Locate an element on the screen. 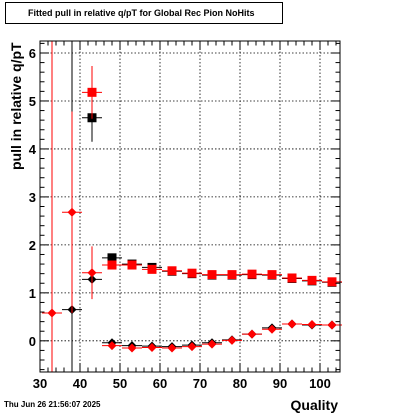 The image size is (400, 414). x-tick-label: 80 is located at coordinates (240, 383).